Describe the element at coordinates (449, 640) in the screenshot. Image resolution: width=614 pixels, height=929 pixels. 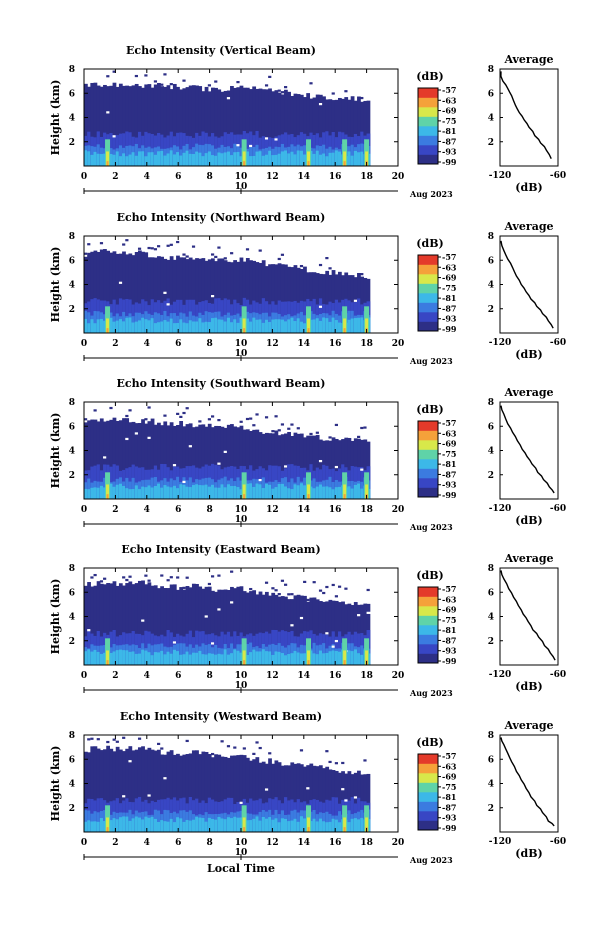
I see `colorbar-label: -87` at that location.